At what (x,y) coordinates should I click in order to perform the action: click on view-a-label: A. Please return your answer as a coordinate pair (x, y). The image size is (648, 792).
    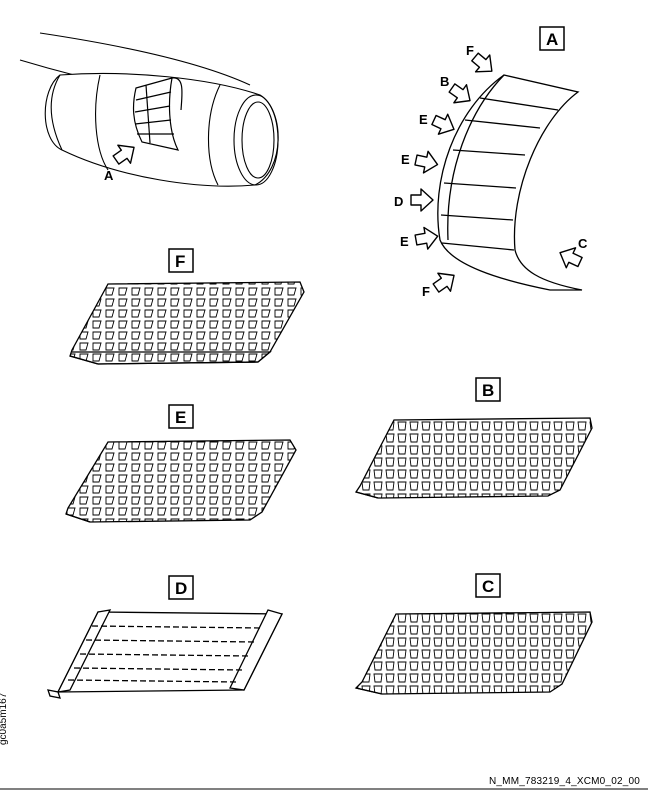
    Looking at the image, I should click on (552, 39).